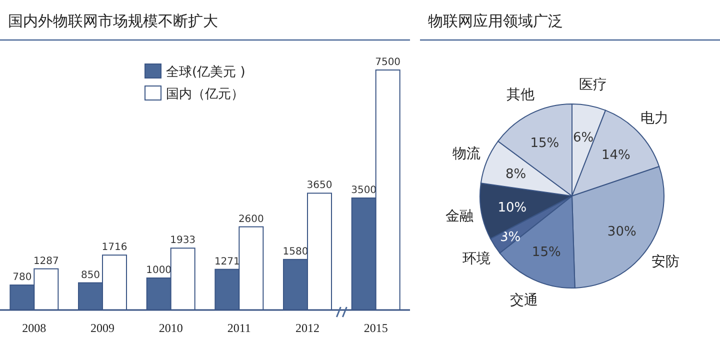 Image resolution: width=720 pixels, height=348 pixels. What do you see at coordinates (512, 208) in the screenshot?
I see `data-label: 10%` at bounding box center [512, 208].